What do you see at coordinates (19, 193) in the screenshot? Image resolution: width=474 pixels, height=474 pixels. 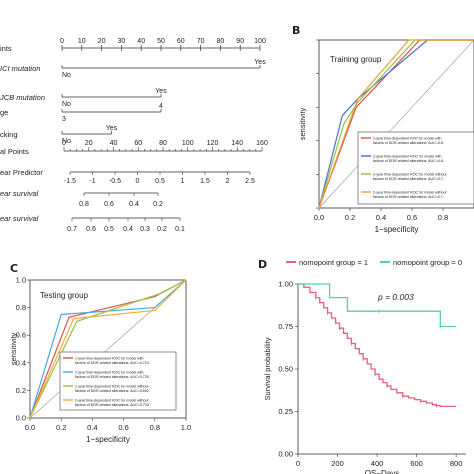 I see `nomogram-row-label: ear survival` at bounding box center [19, 193].